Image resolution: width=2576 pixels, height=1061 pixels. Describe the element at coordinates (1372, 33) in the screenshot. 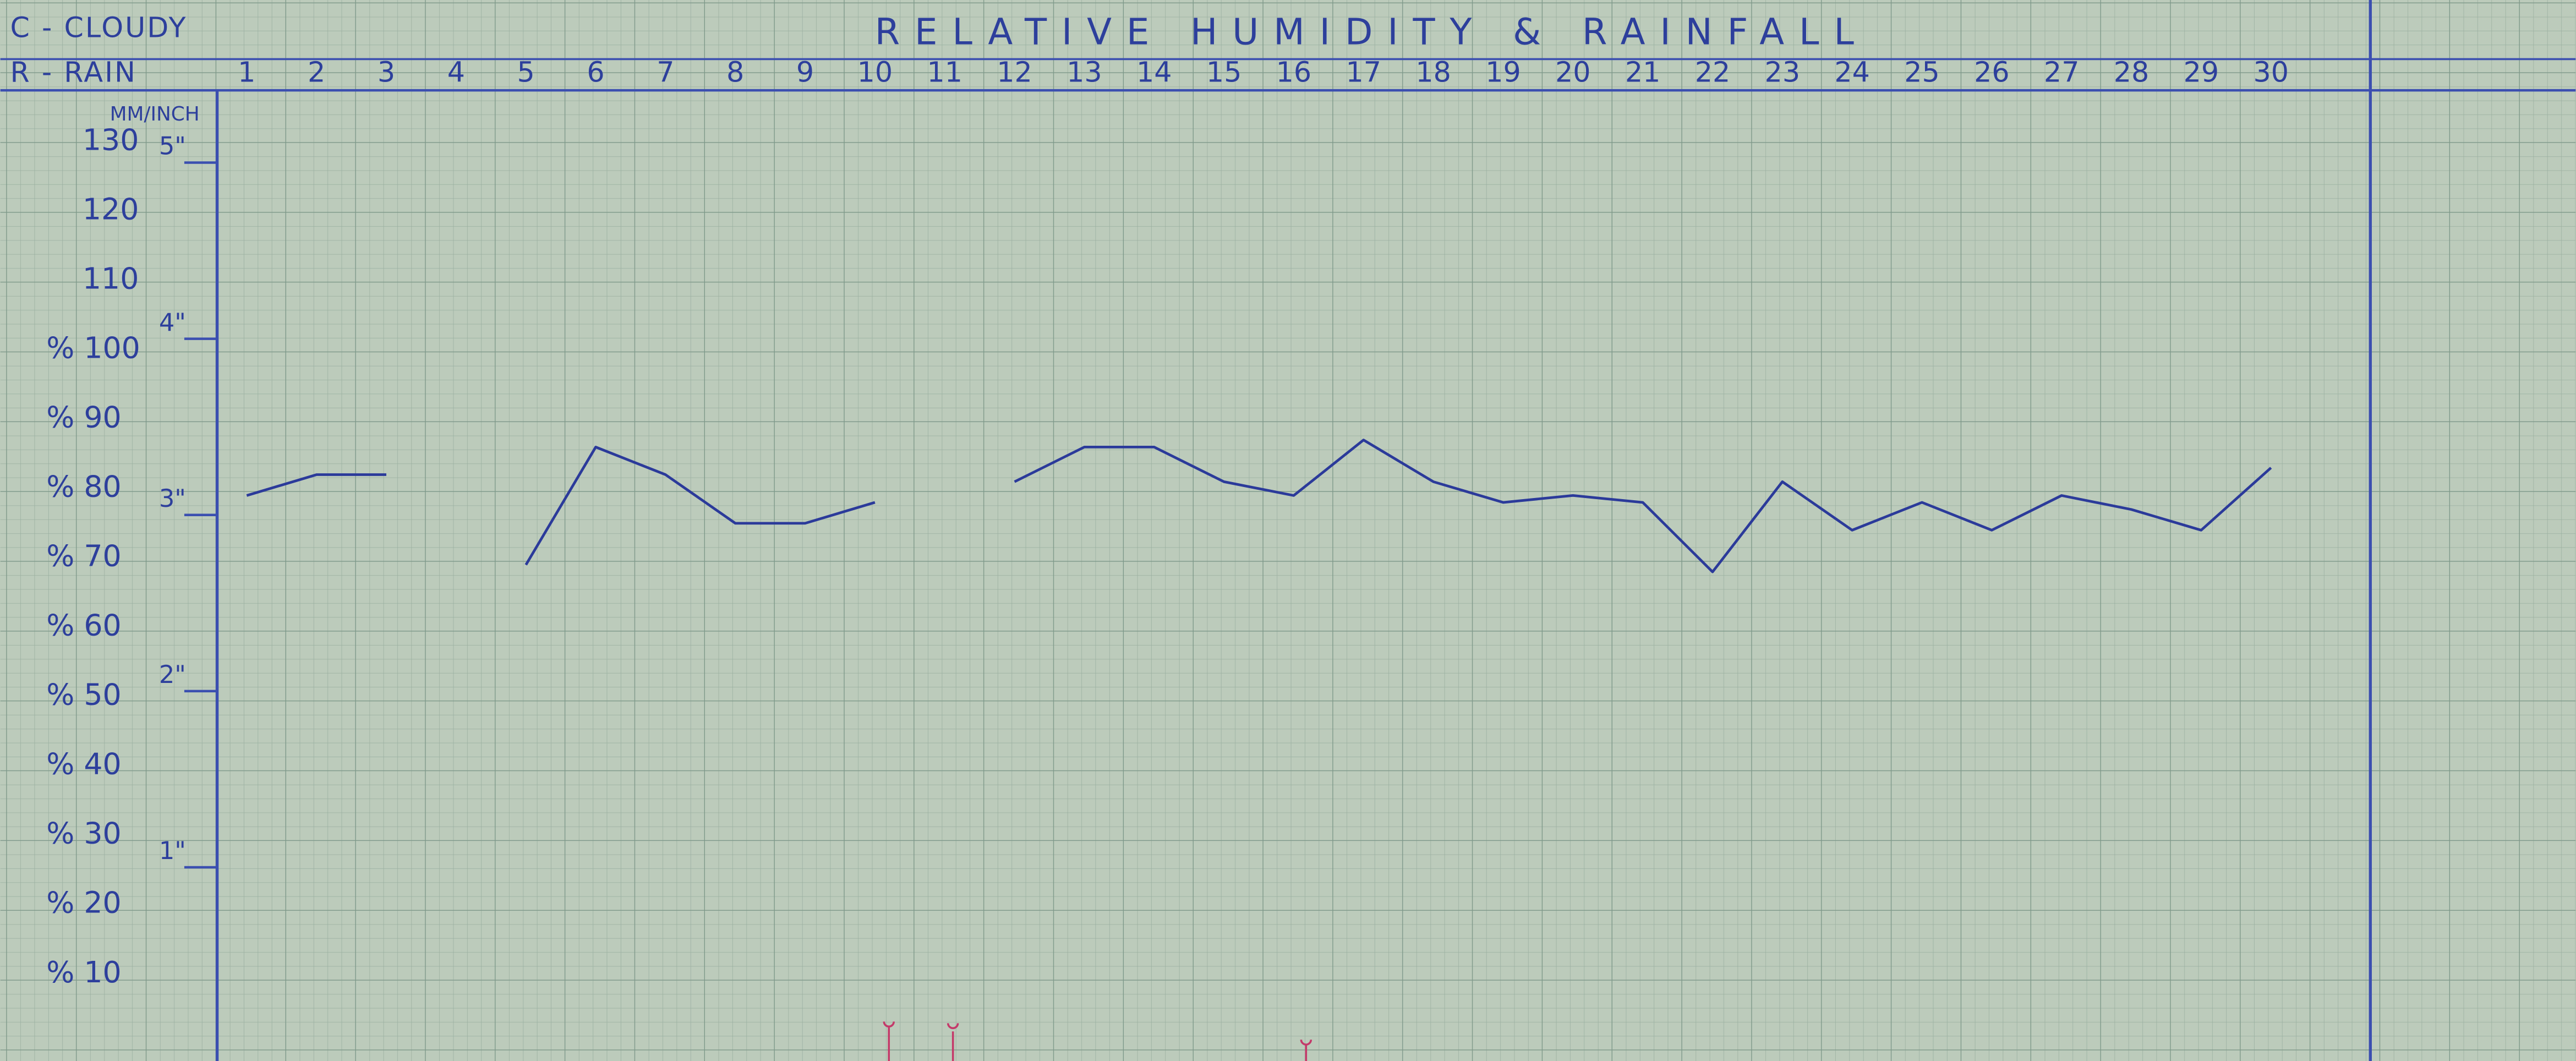

I see `chart-title: RELATIVE HUMIDITY & RAINFALL` at that location.